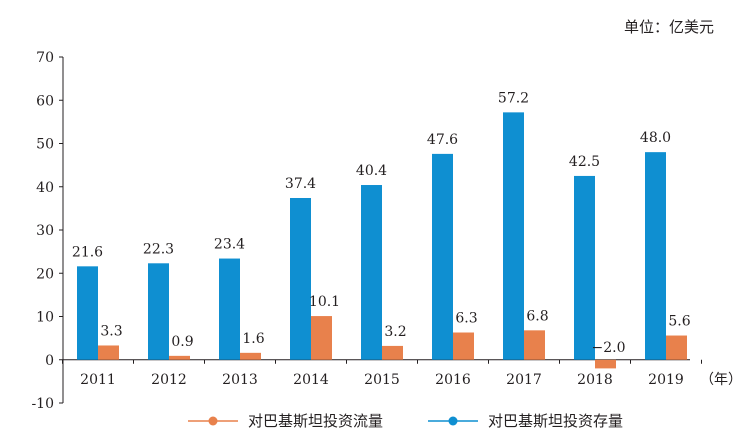 This screenshot has width=744, height=433. I want to click on x-tick-label: 2019, so click(666, 380).